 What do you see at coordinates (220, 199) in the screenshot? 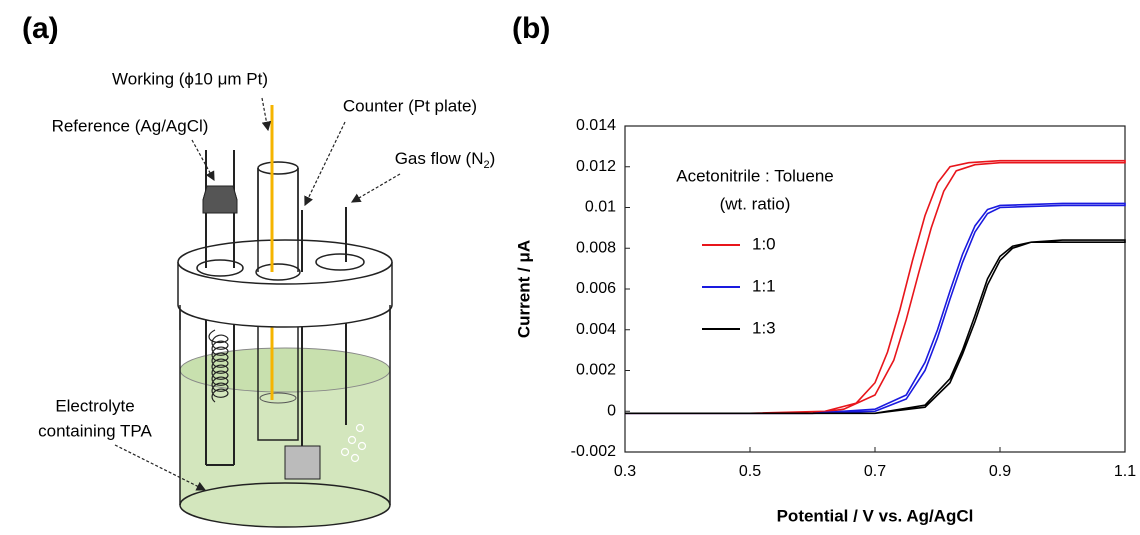
I see `reference-cap` at bounding box center [220, 199].